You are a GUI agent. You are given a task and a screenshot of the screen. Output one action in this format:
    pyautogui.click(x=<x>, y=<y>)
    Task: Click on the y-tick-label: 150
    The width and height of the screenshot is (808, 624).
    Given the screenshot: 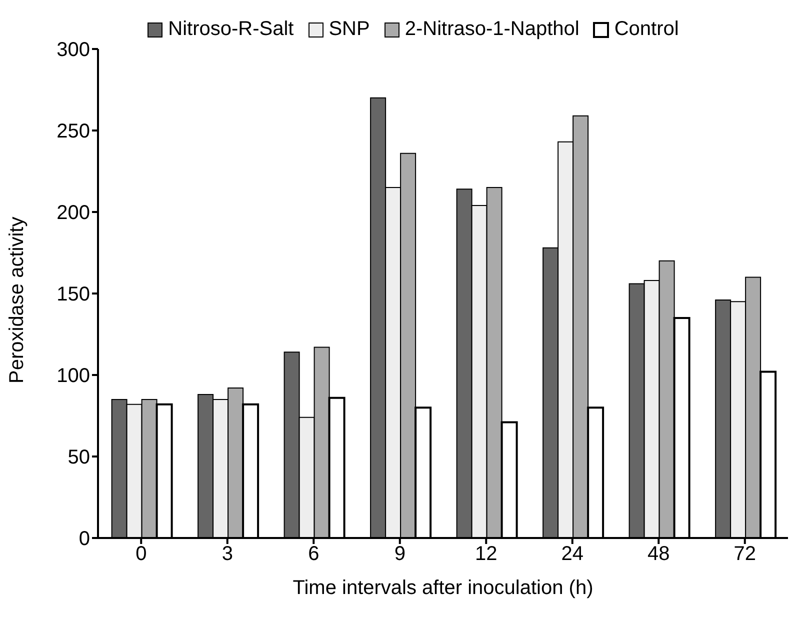 What is the action you would take?
    pyautogui.click(x=73, y=295)
    